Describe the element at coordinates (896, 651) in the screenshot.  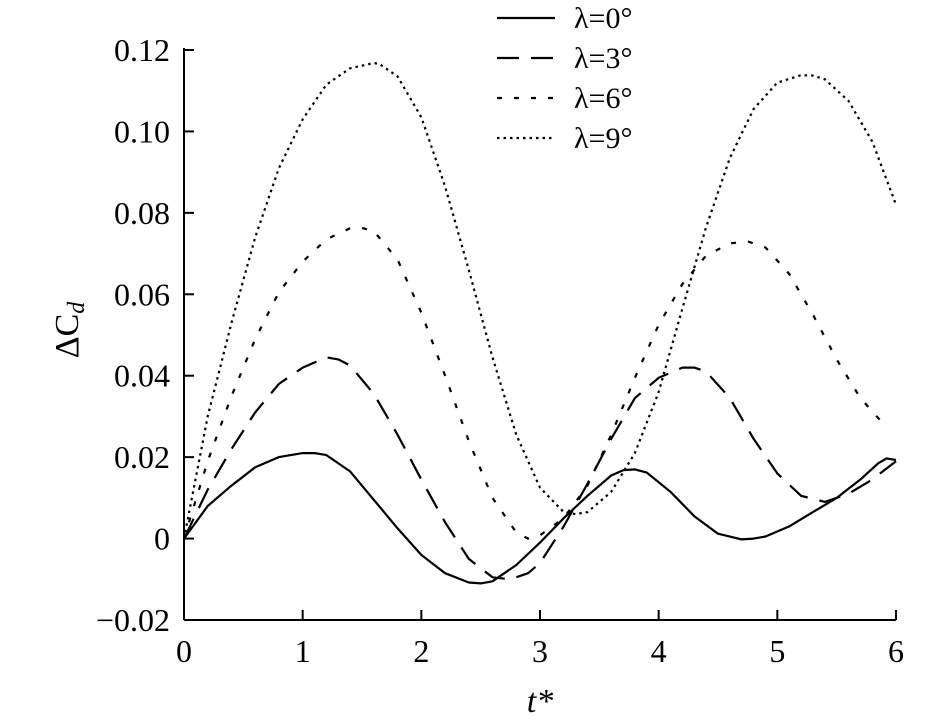
I see `x-tick-label: 6` at that location.